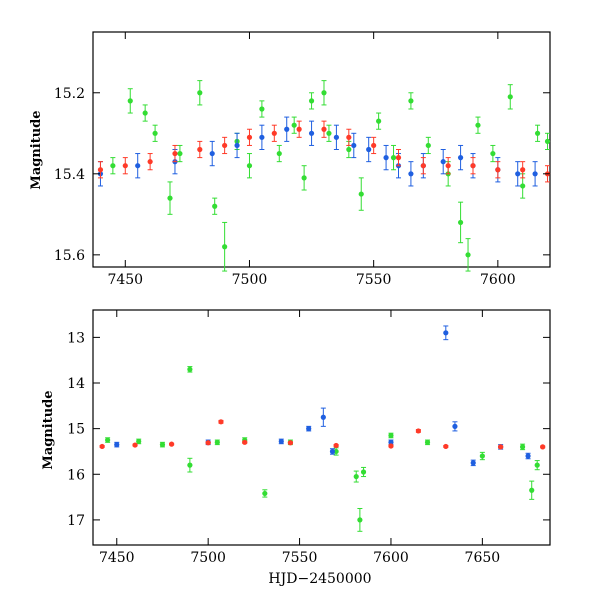 The height and width of the screenshot is (600, 600). Describe the element at coordinates (76, 430) in the screenshot. I see `y-tick-label: 15` at that location.